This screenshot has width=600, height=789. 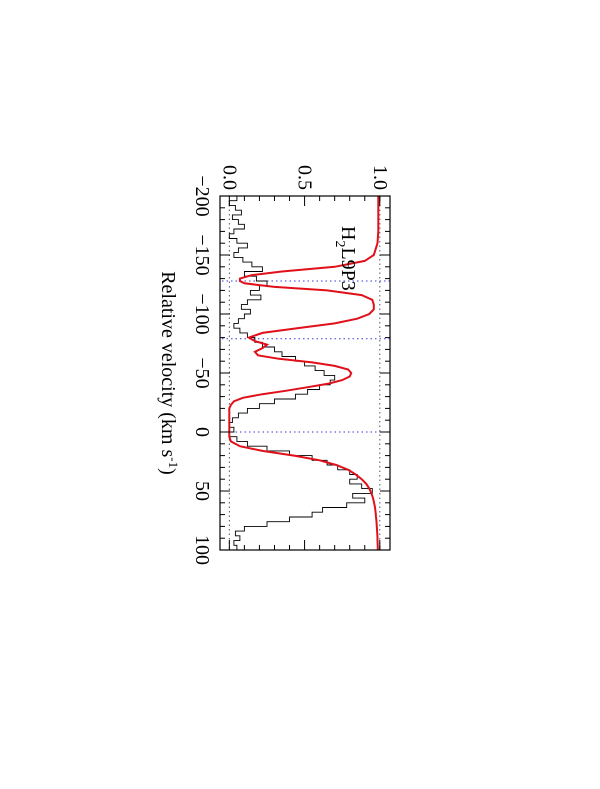 What do you see at coordinates (202, 491) in the screenshot?
I see `x-tick-label: 50` at bounding box center [202, 491].